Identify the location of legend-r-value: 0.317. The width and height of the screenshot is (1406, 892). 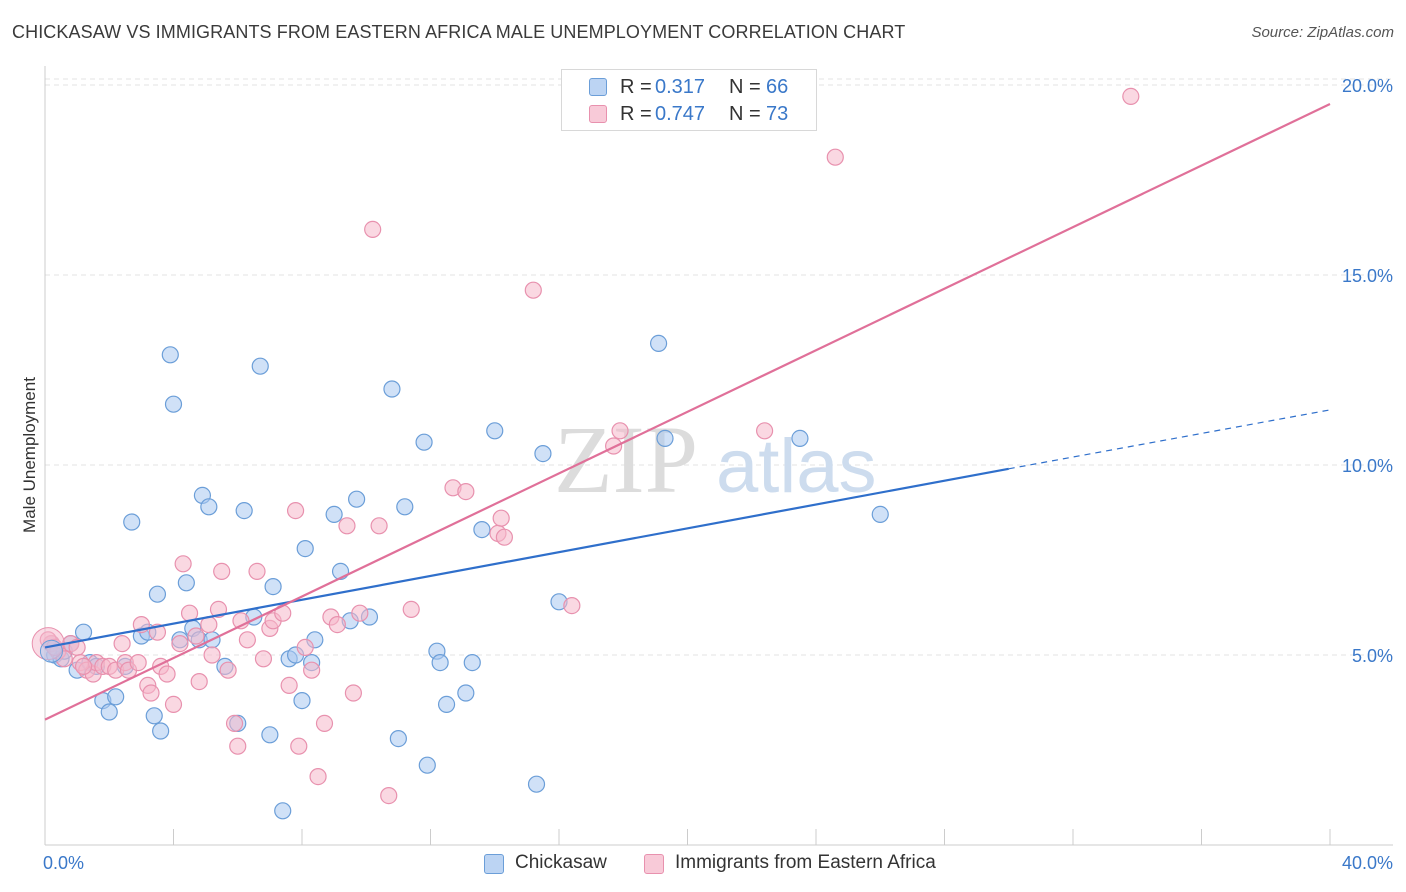
(680, 87).